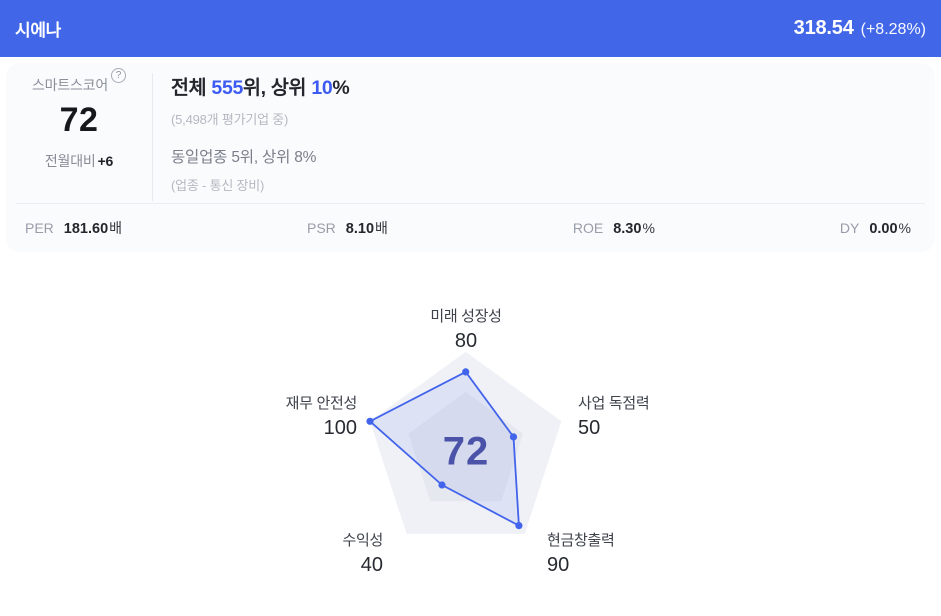 The height and width of the screenshot is (616, 941). I want to click on mom-label: 전월대비, so click(70, 161).